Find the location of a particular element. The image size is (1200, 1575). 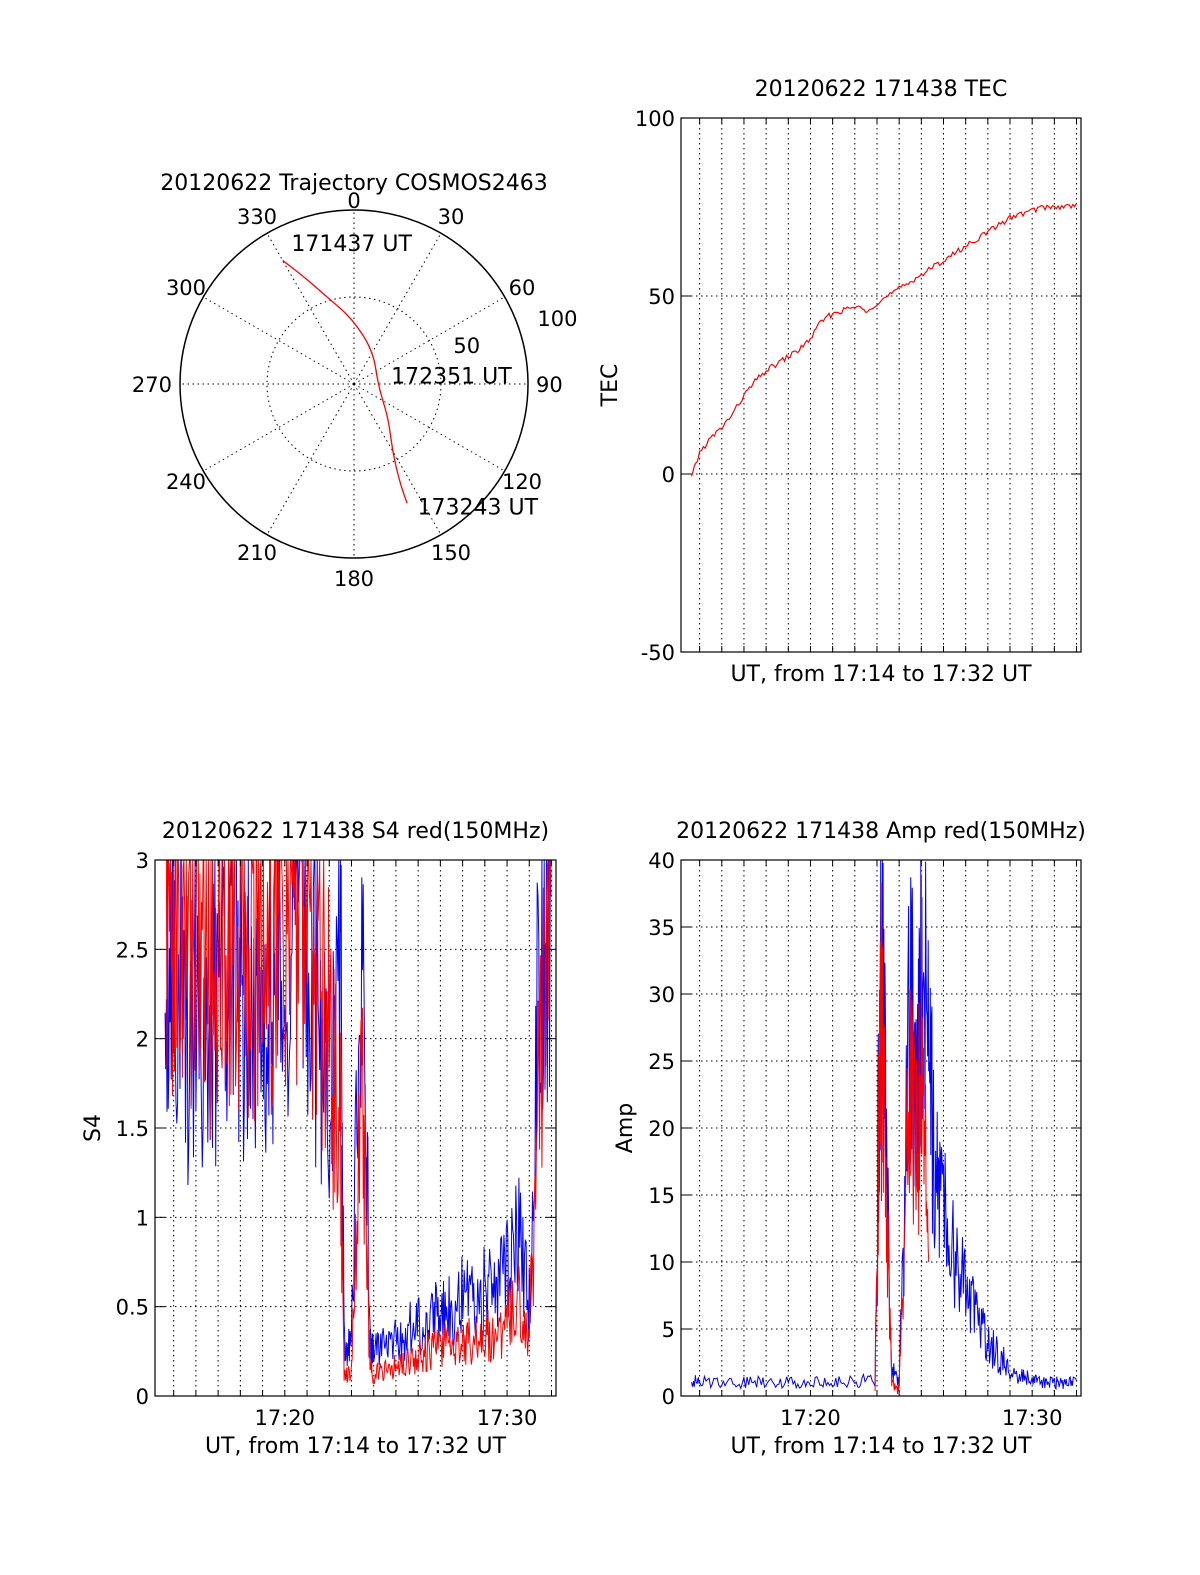

panel-title: 20120622 171438 Amp red(150MHz) is located at coordinates (881, 831).